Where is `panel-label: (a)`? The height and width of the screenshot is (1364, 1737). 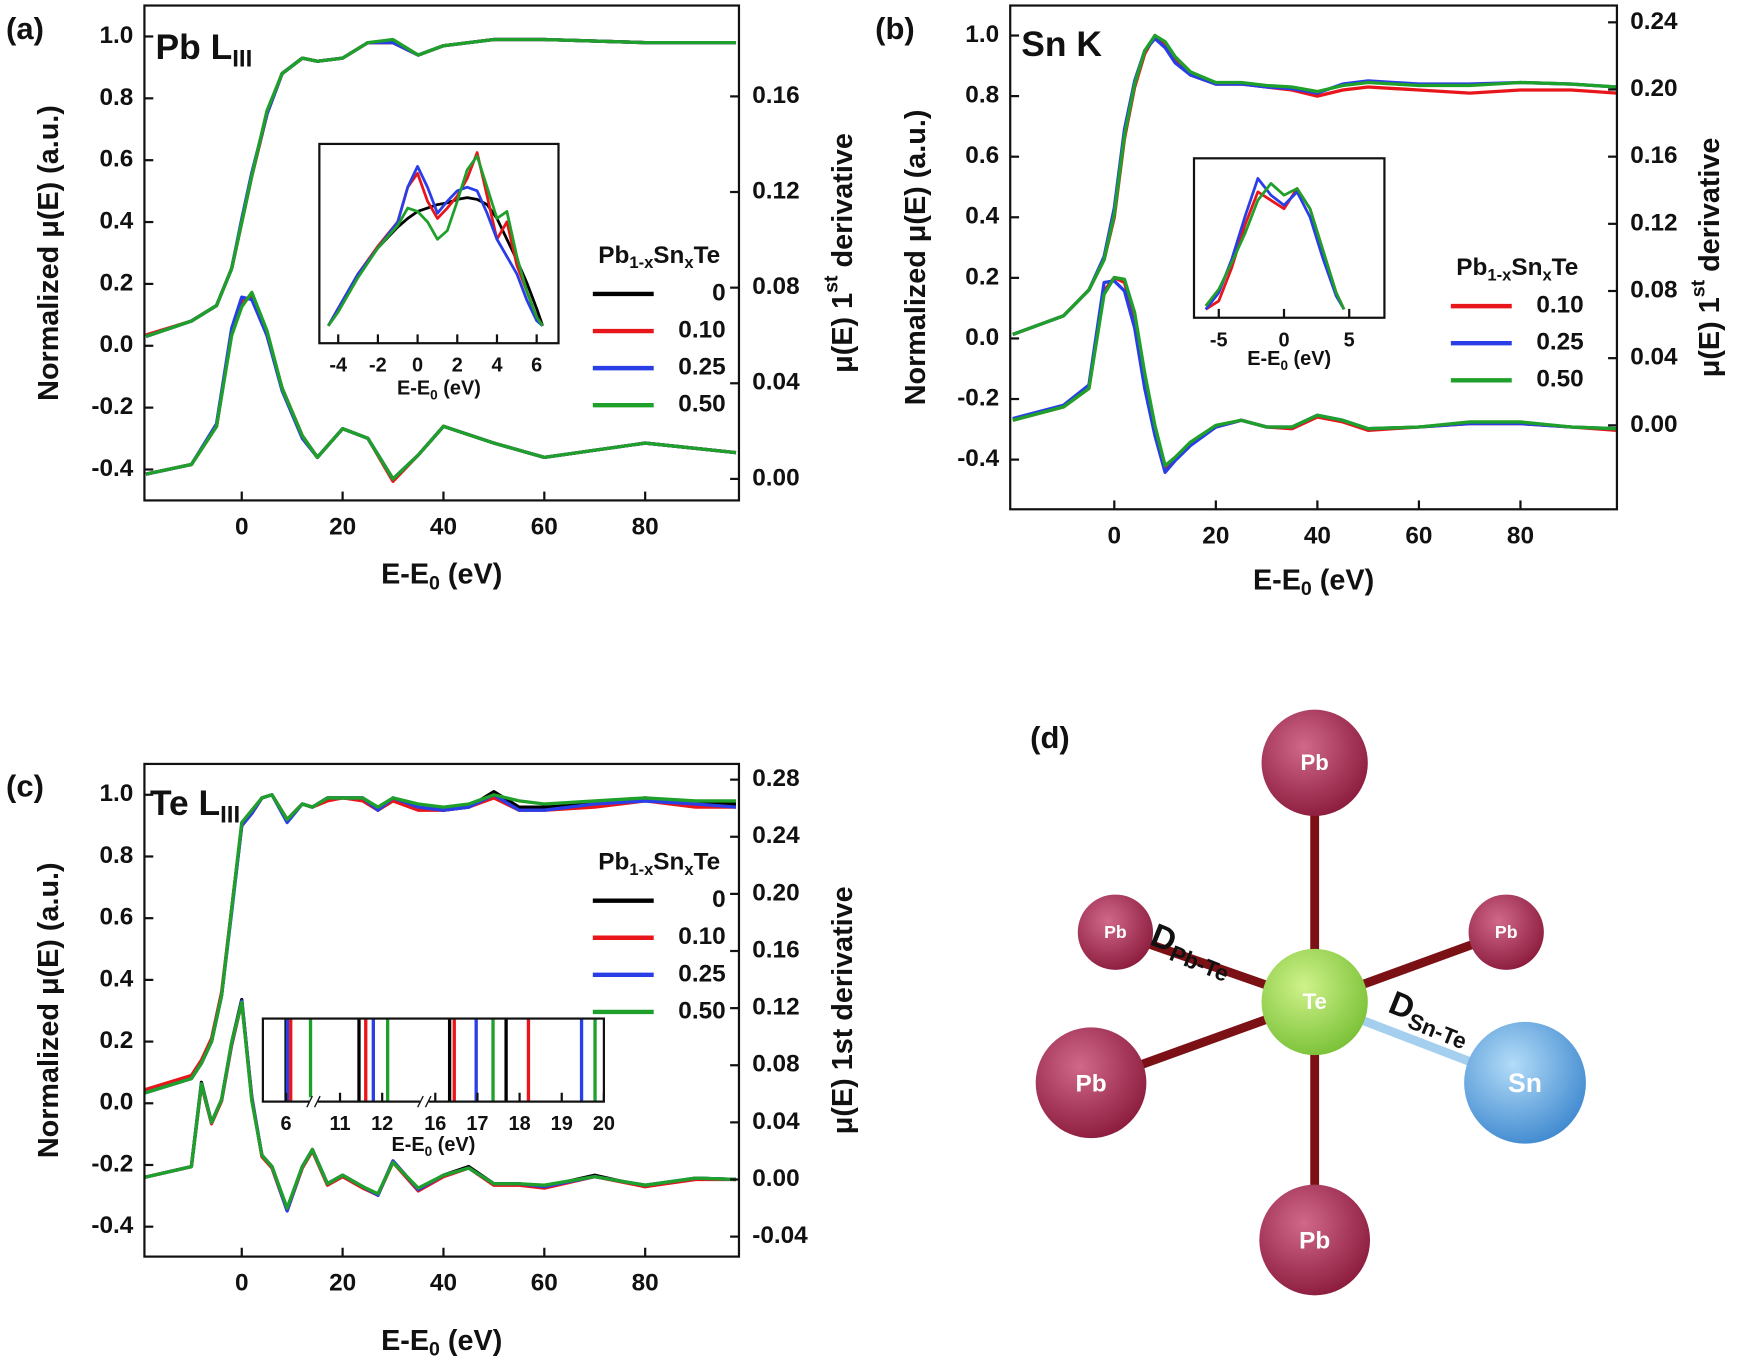
panel-label: (a) is located at coordinates (25, 28).